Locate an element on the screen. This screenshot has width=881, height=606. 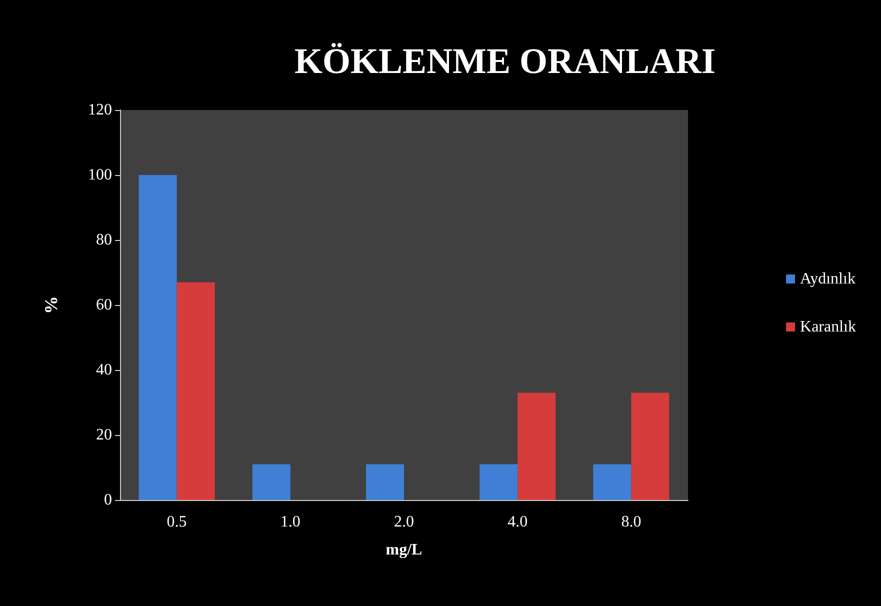
x-tick-label: 4.0 is located at coordinates (518, 522).